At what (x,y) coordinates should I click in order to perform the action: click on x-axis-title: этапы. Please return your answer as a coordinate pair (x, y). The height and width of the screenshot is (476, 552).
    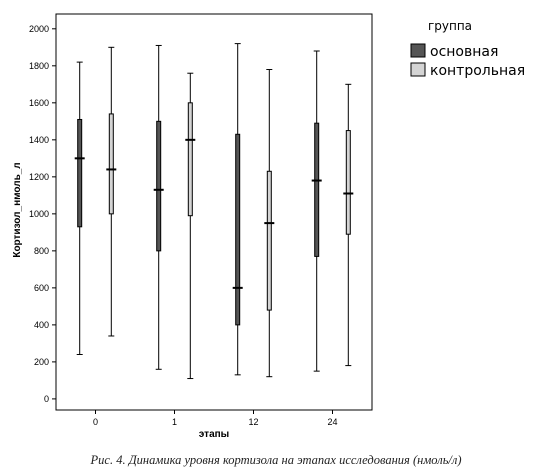
    Looking at the image, I should click on (214, 434).